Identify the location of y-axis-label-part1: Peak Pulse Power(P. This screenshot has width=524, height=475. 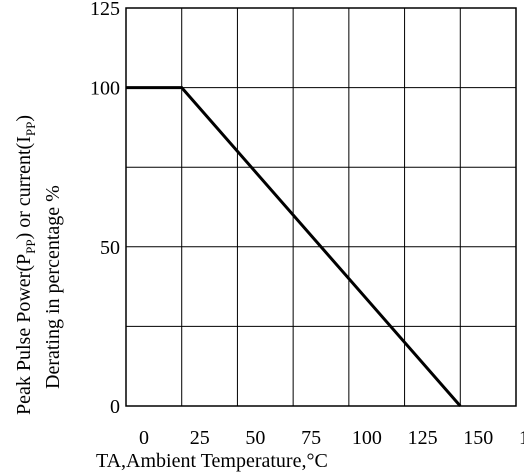
(24, 334).